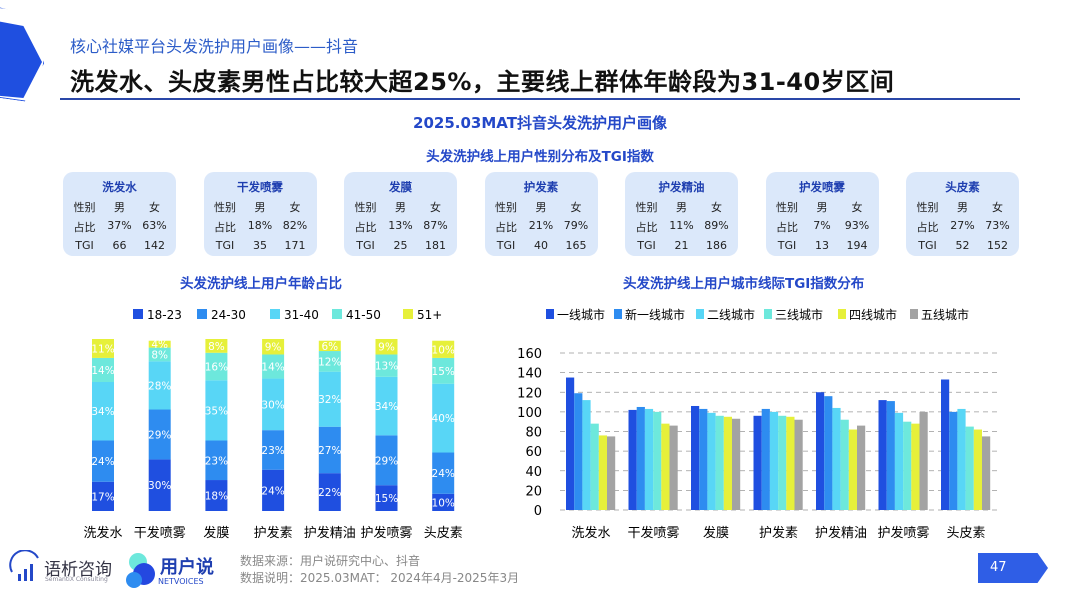  I want to click on female-tgi: 194, so click(857, 245).